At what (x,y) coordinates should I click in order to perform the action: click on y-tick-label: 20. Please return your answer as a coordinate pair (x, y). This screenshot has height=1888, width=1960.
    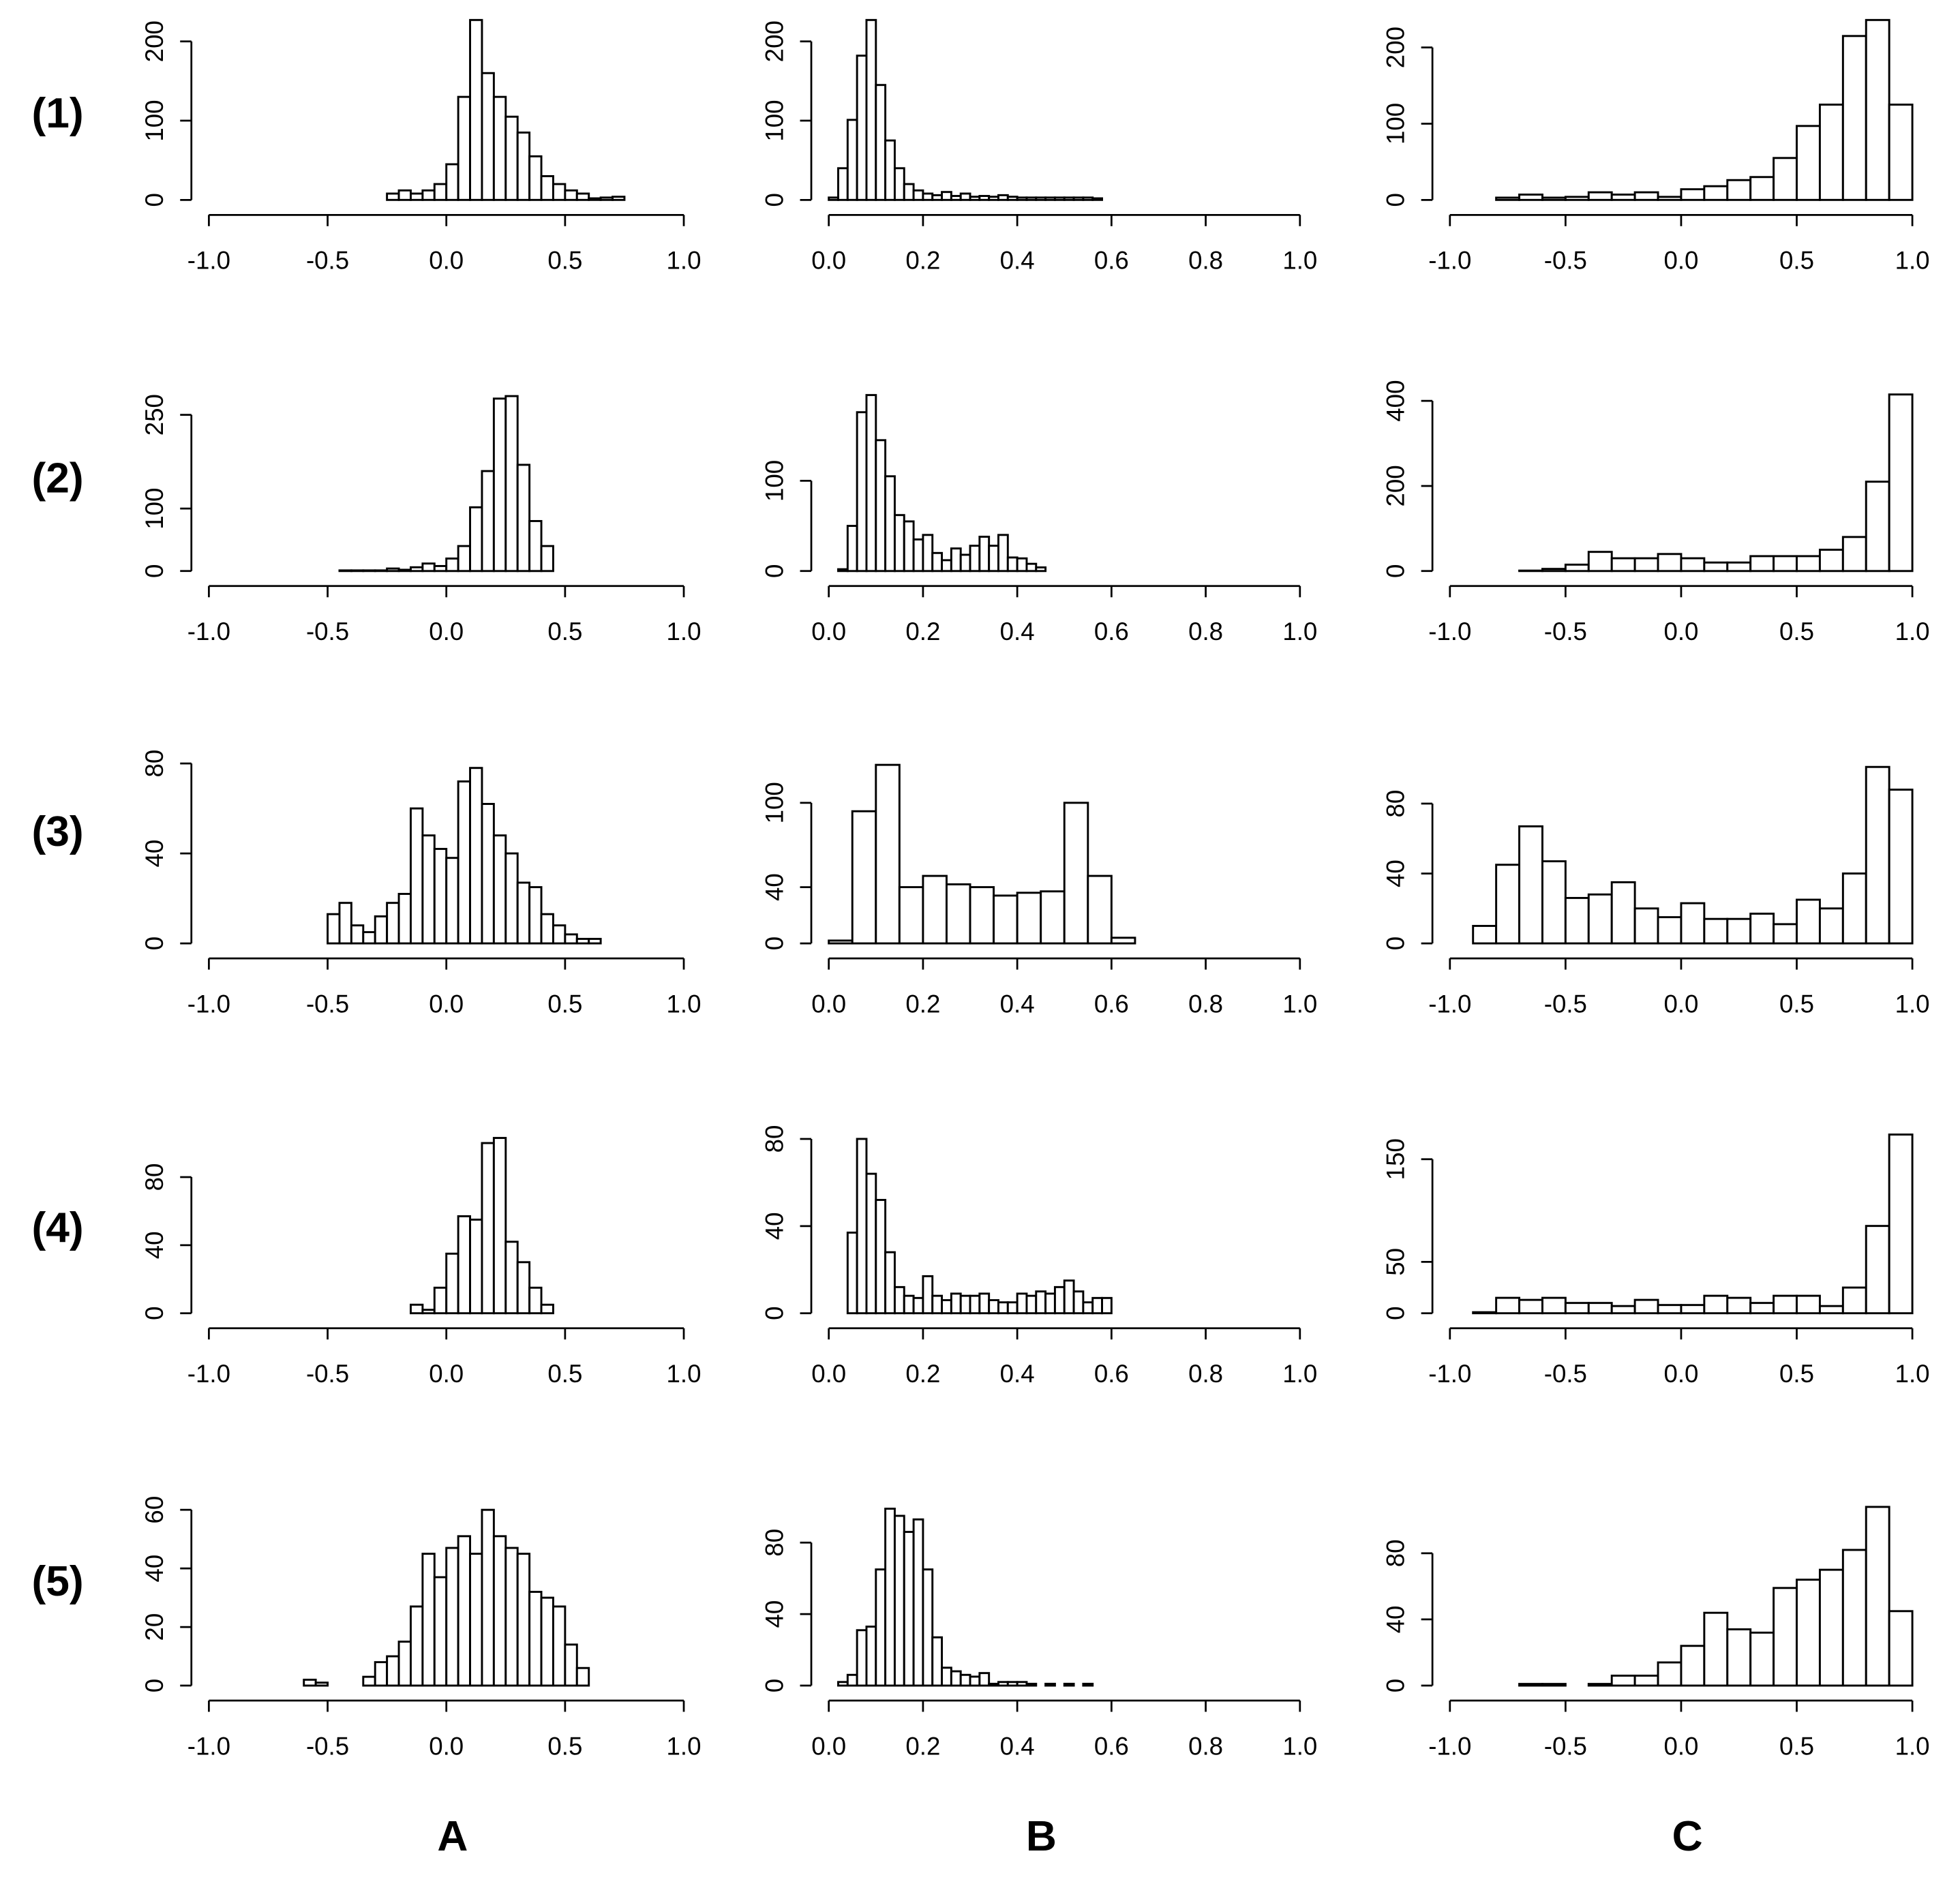
    Looking at the image, I should click on (154, 1627).